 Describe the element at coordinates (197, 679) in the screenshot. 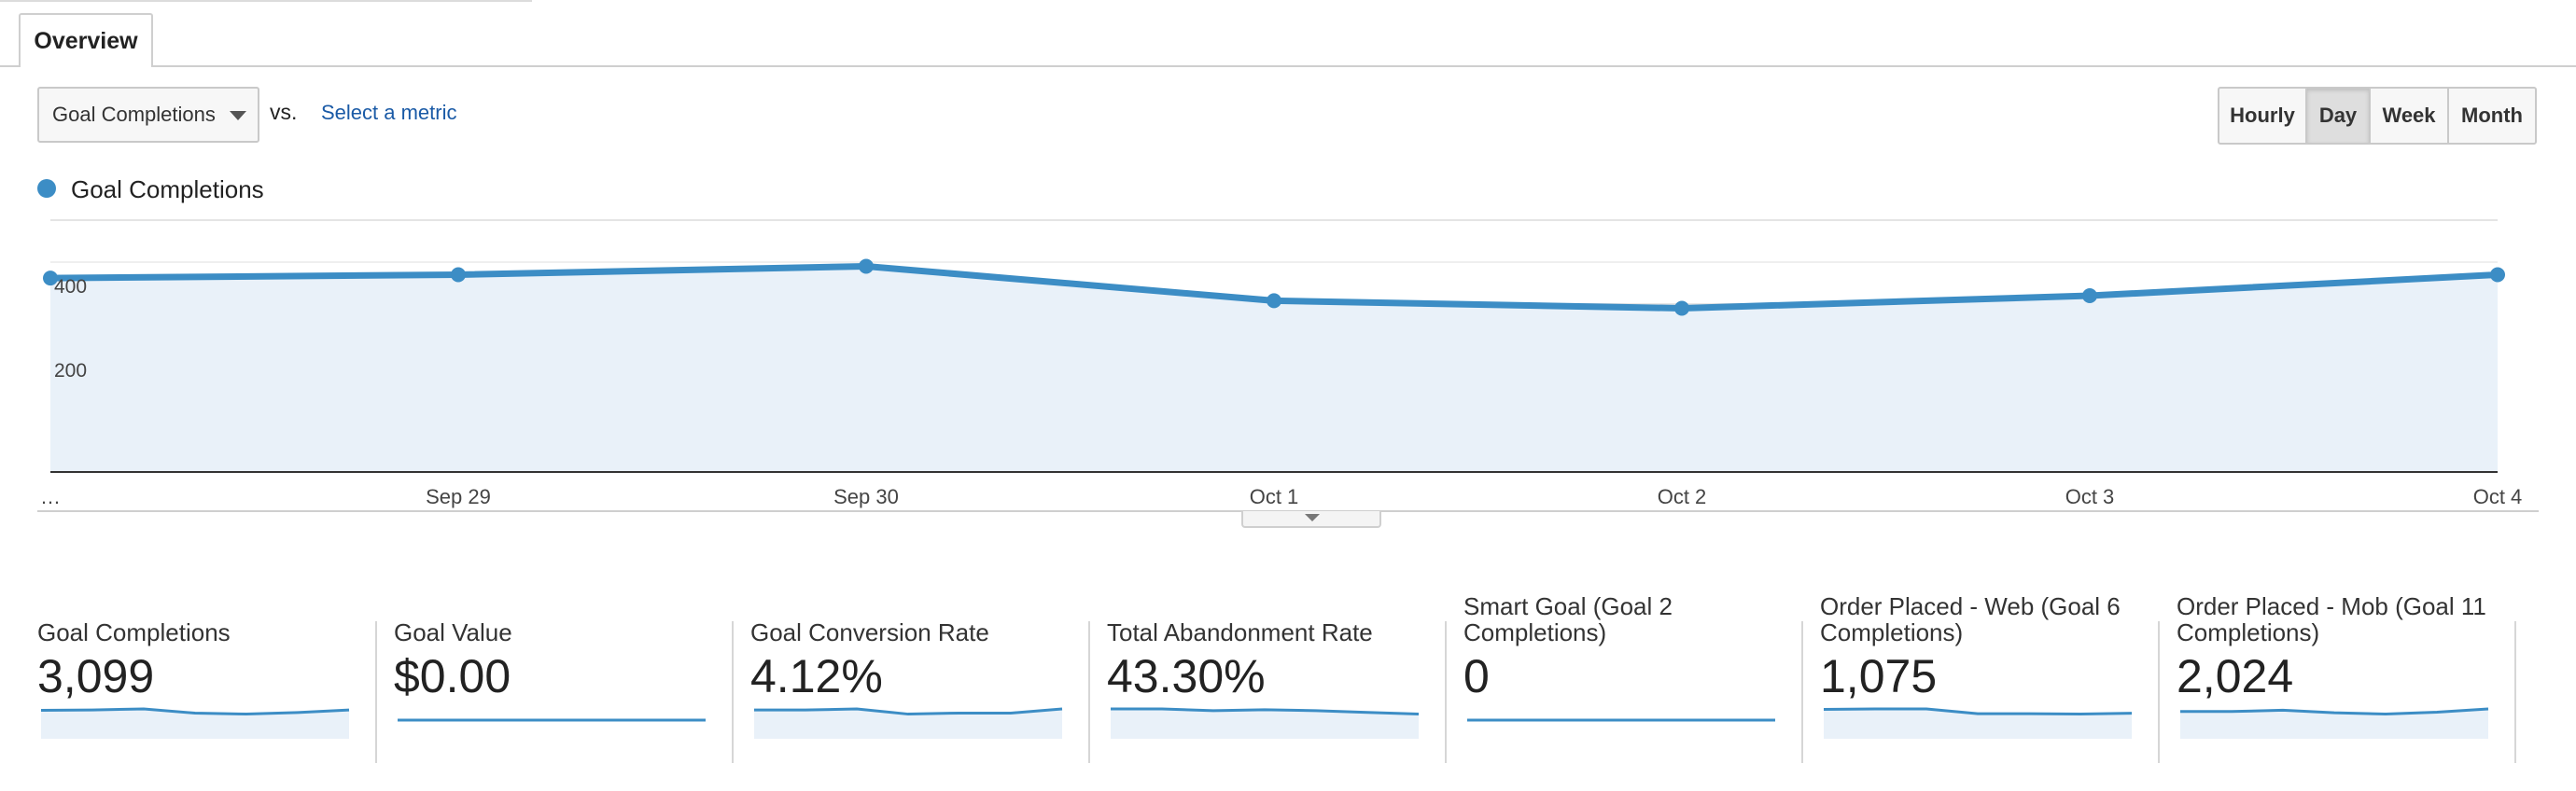

I see `scorecard: Goal Completions 3,099` at that location.